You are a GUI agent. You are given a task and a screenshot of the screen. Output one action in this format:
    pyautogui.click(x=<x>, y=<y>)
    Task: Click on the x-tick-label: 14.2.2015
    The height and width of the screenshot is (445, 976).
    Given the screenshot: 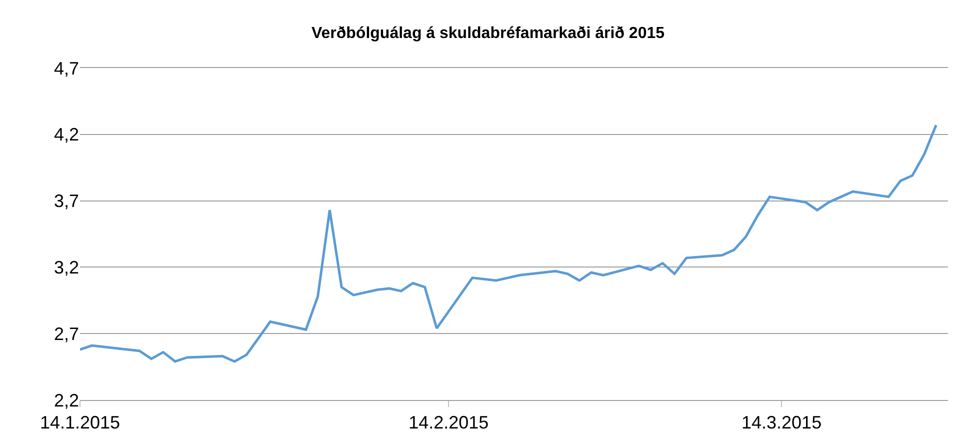 What is the action you would take?
    pyautogui.click(x=448, y=422)
    